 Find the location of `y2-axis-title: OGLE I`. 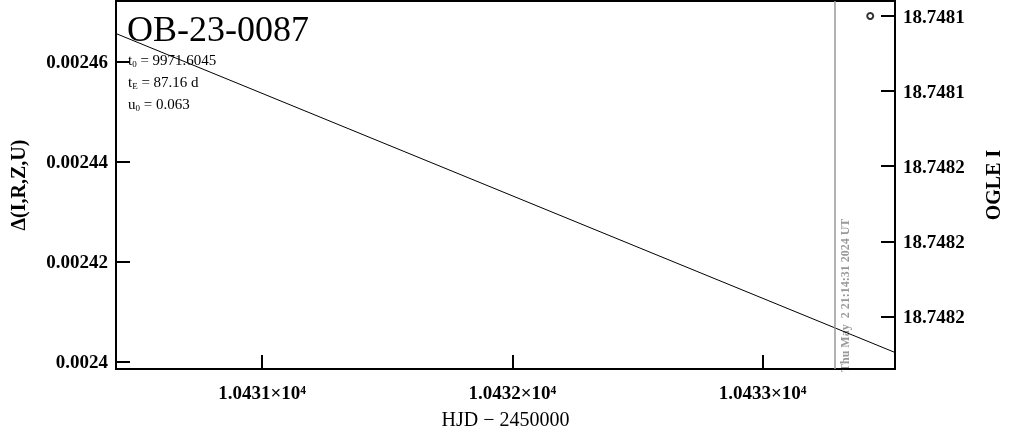

y2-axis-title: OGLE I is located at coordinates (993, 185).